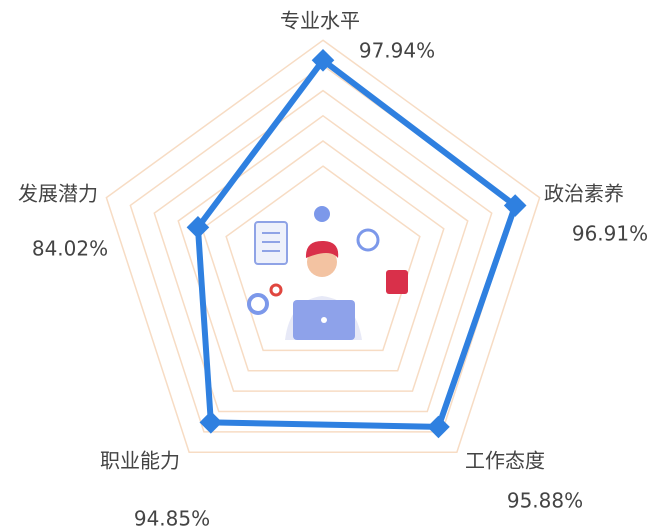 The width and height of the screenshot is (652, 530). Describe the element at coordinates (327, 273) in the screenshot. I see `illustration` at that location.